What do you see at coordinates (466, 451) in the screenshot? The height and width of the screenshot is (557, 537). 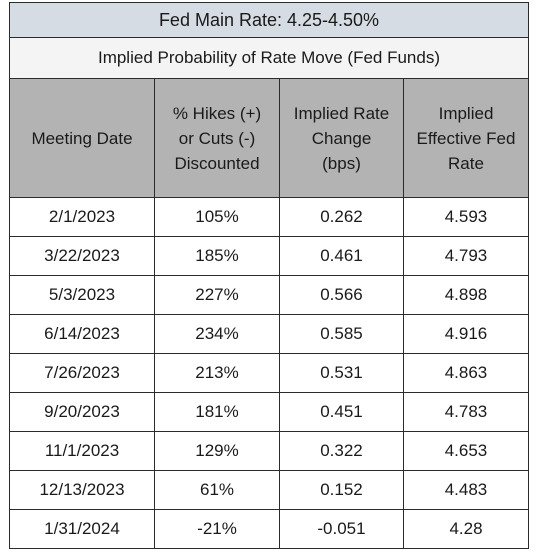 I see `effective-rate-cell: 4.653` at bounding box center [466, 451].